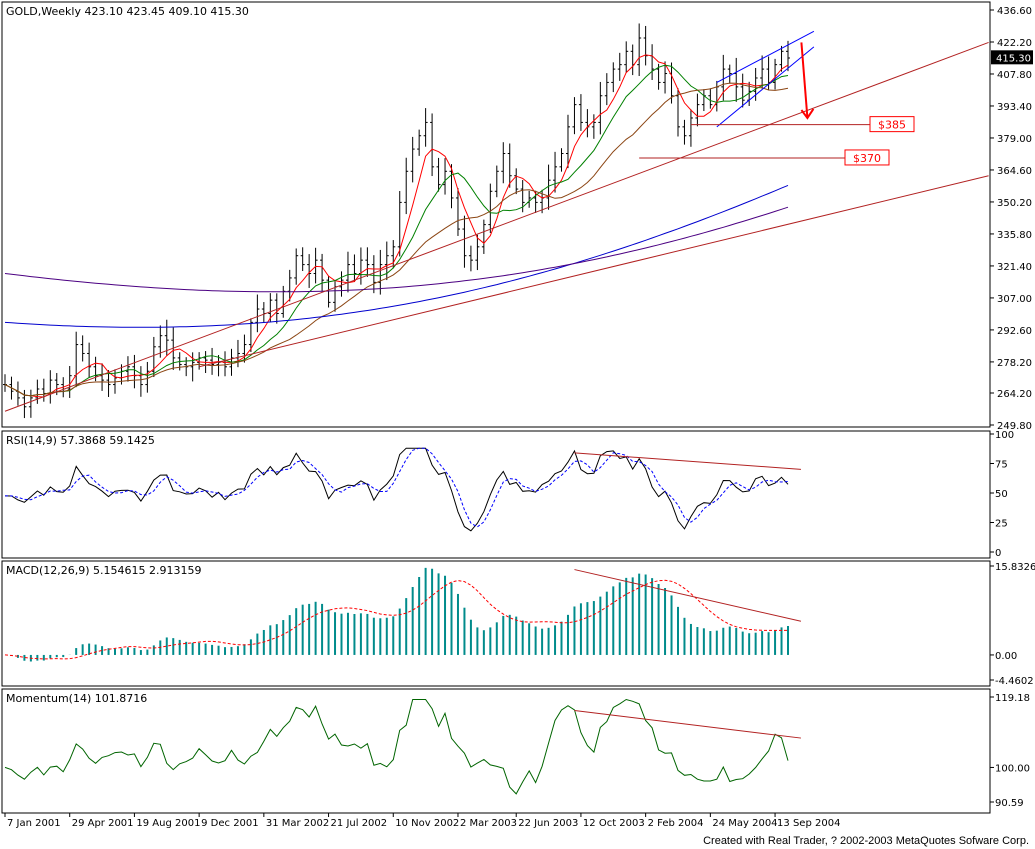  I want to click on current-price-label: 415.30, so click(1013, 58).